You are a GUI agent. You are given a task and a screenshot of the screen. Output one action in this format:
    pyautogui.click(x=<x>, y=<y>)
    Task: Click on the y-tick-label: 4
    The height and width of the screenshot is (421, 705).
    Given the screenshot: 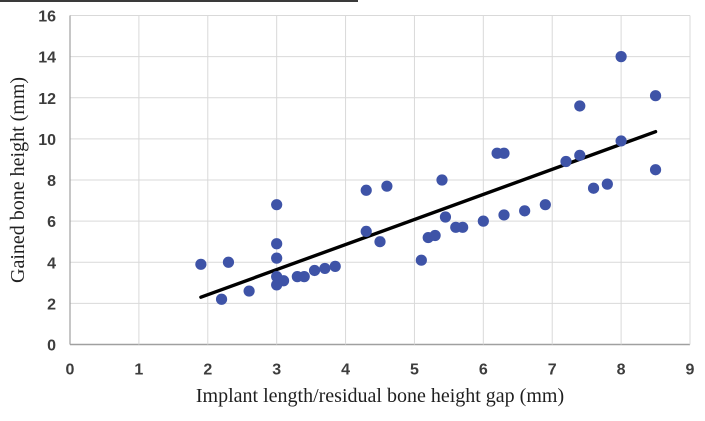 What is the action you would take?
    pyautogui.click(x=51, y=263)
    